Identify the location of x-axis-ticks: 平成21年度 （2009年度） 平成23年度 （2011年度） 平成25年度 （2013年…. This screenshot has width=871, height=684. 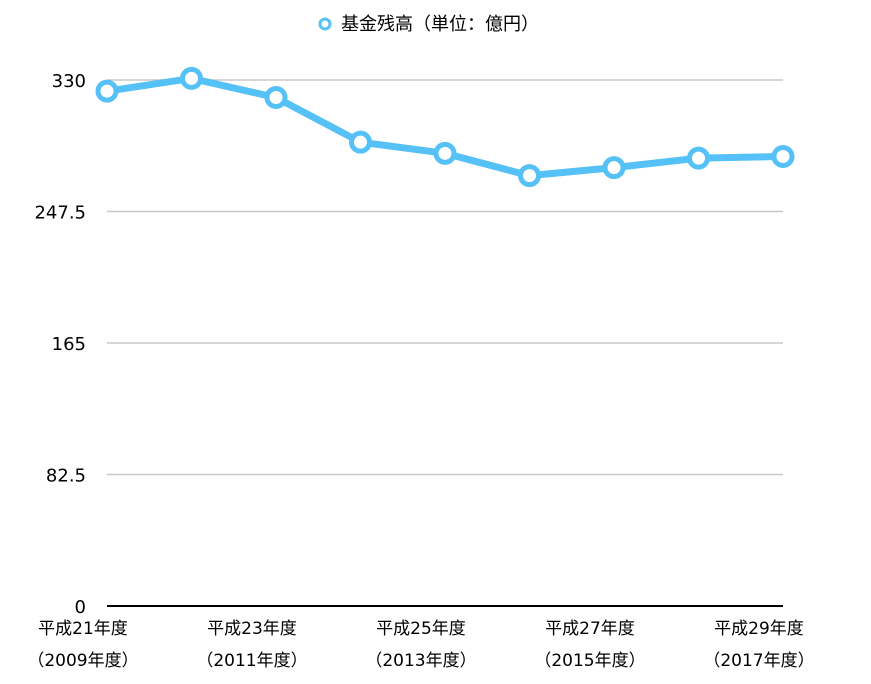
(420, 645).